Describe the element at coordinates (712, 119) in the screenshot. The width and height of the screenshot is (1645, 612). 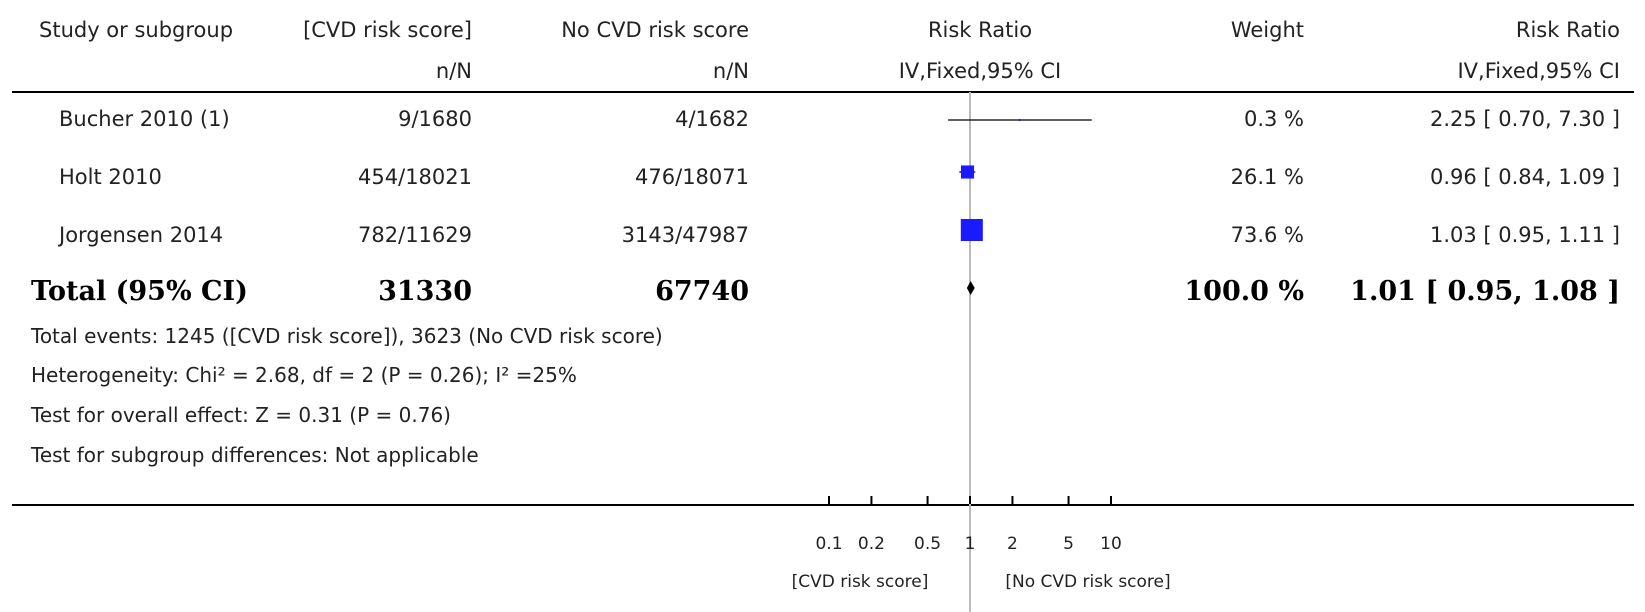
I see `study-group2: 4/1682` at that location.